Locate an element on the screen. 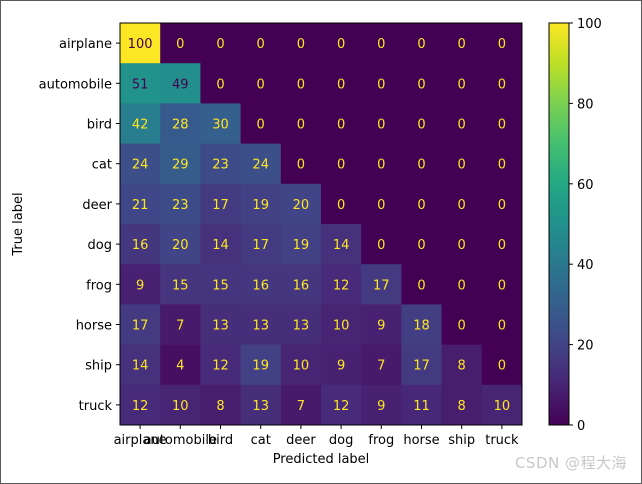 This screenshot has height=484, width=642. y-axis-label: True label is located at coordinates (18, 224).